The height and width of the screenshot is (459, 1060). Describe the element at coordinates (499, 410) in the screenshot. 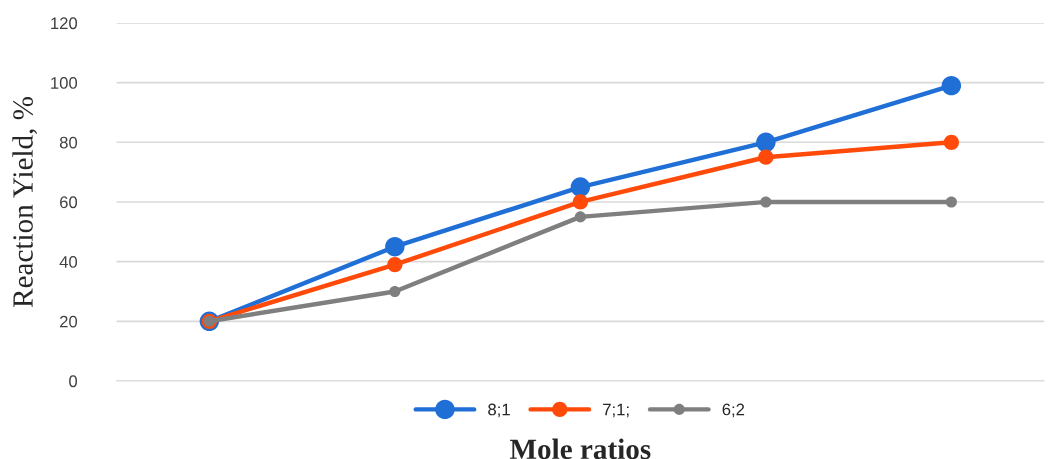

I see `legend-label: 8;1` at that location.